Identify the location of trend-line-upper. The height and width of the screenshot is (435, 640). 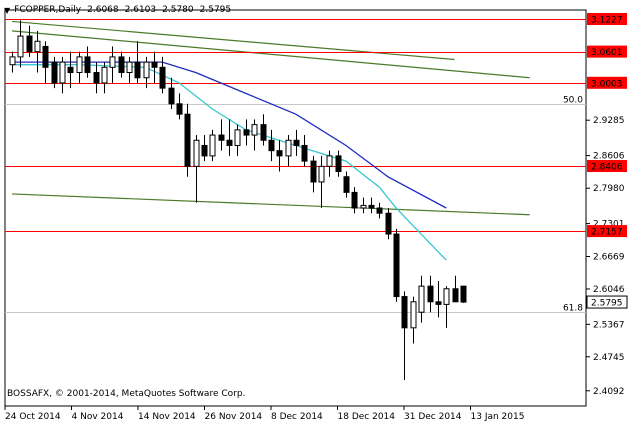
(233, 40).